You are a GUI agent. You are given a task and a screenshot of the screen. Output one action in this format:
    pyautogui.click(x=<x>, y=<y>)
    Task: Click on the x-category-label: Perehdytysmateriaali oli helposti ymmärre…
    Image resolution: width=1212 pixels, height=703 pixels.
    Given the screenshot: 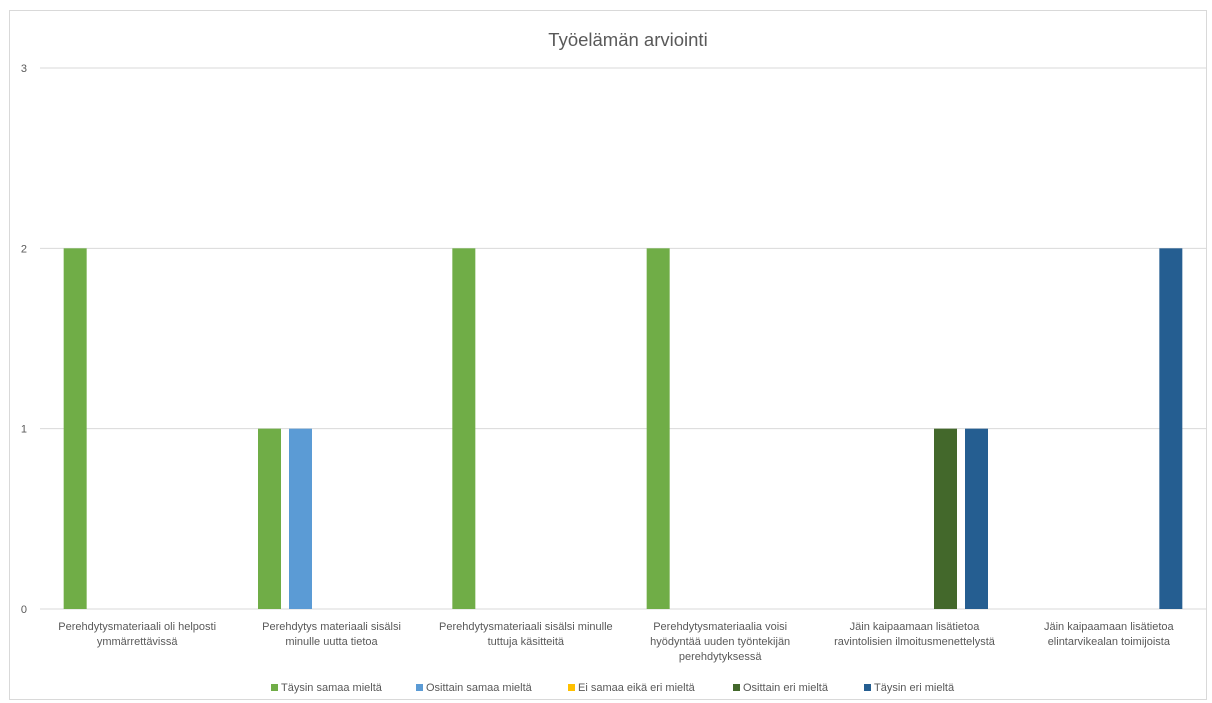 What is the action you would take?
    pyautogui.click(x=137, y=634)
    